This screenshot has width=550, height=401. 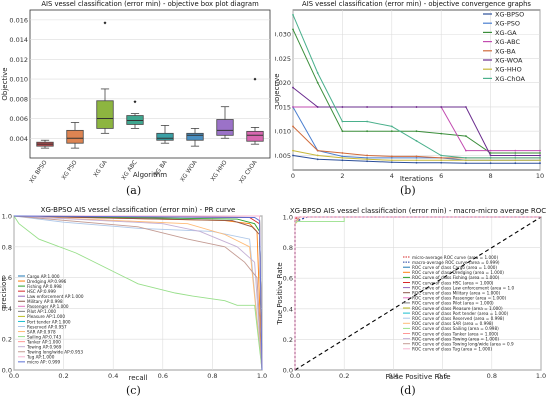 What do you see at coordinates (4, 293) in the screenshot?
I see `y-axis-label: precision` at bounding box center [4, 293].